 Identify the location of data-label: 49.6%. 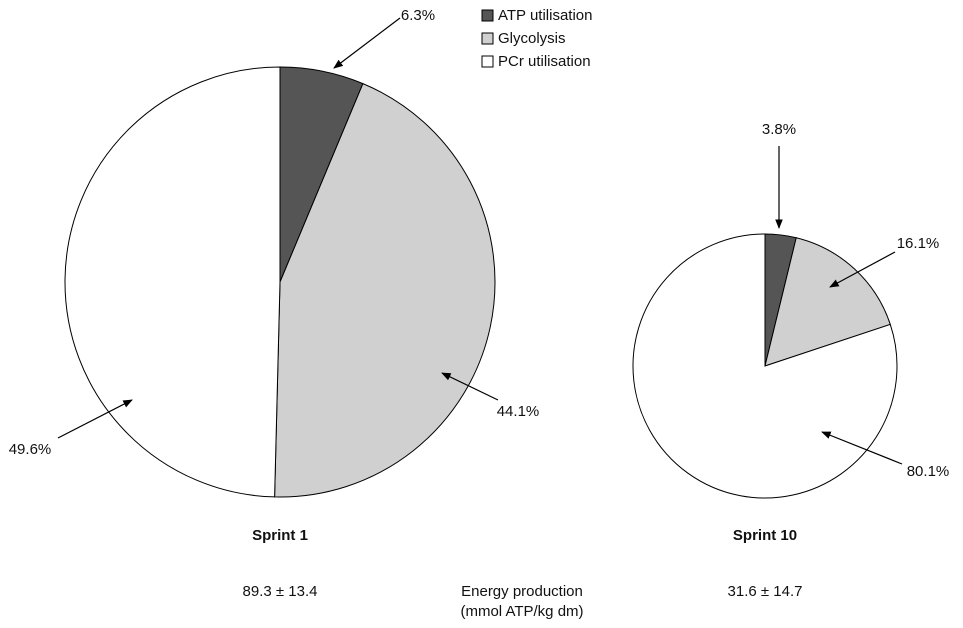
(30, 449).